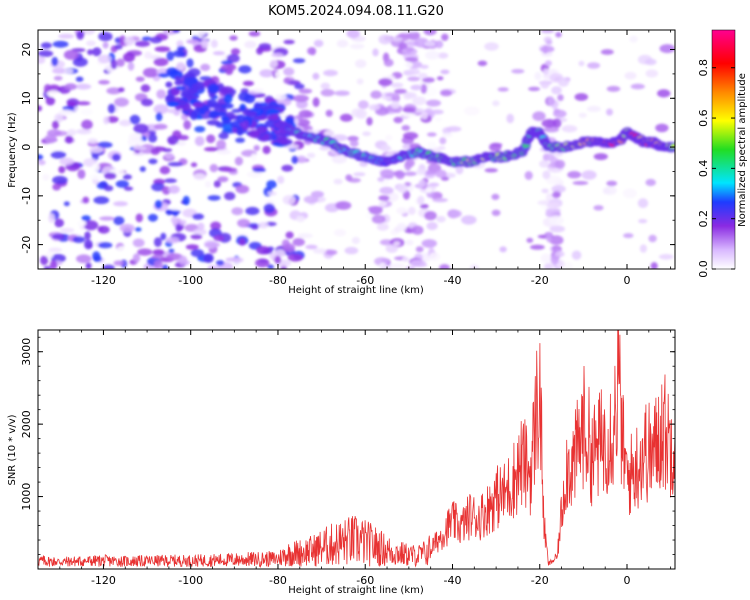 The height and width of the screenshot is (600, 750). Describe the element at coordinates (26, 98) in the screenshot. I see `y-tick-label: 10` at that location.